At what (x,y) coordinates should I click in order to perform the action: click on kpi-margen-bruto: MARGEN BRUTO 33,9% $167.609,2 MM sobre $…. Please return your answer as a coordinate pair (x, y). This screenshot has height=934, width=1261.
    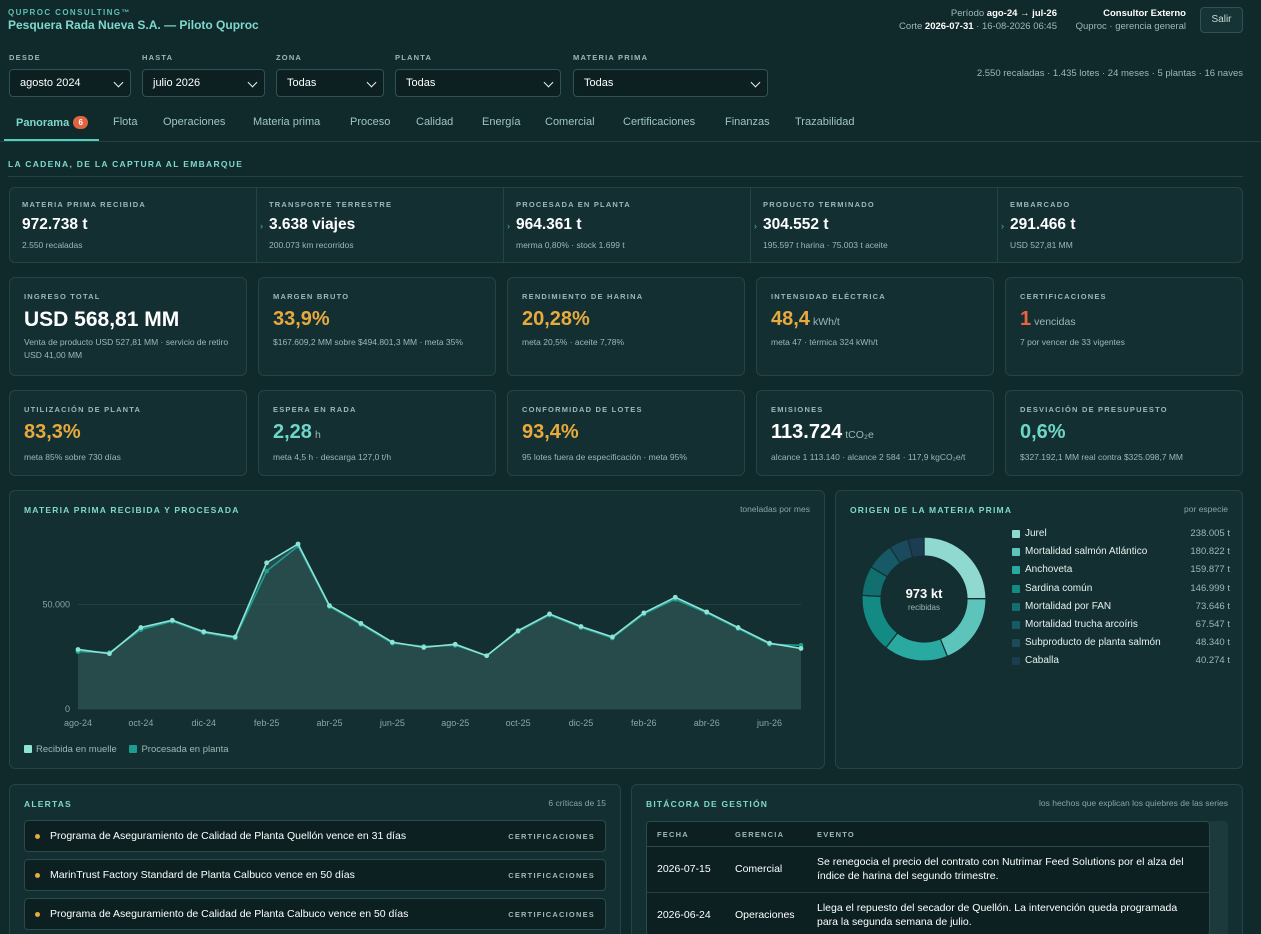
    Looking at the image, I should click on (377, 326).